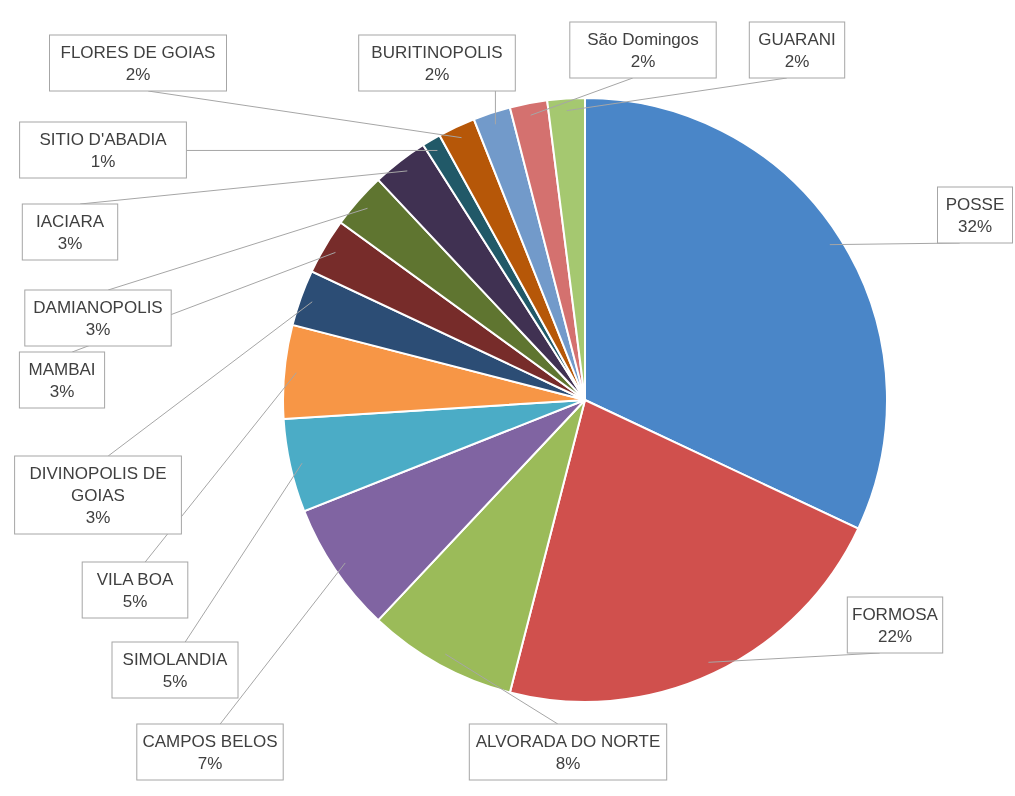 This screenshot has width=1015, height=796. Describe the element at coordinates (103, 139) in the screenshot. I see `slice-label: SITIO D'ABADIA` at that location.